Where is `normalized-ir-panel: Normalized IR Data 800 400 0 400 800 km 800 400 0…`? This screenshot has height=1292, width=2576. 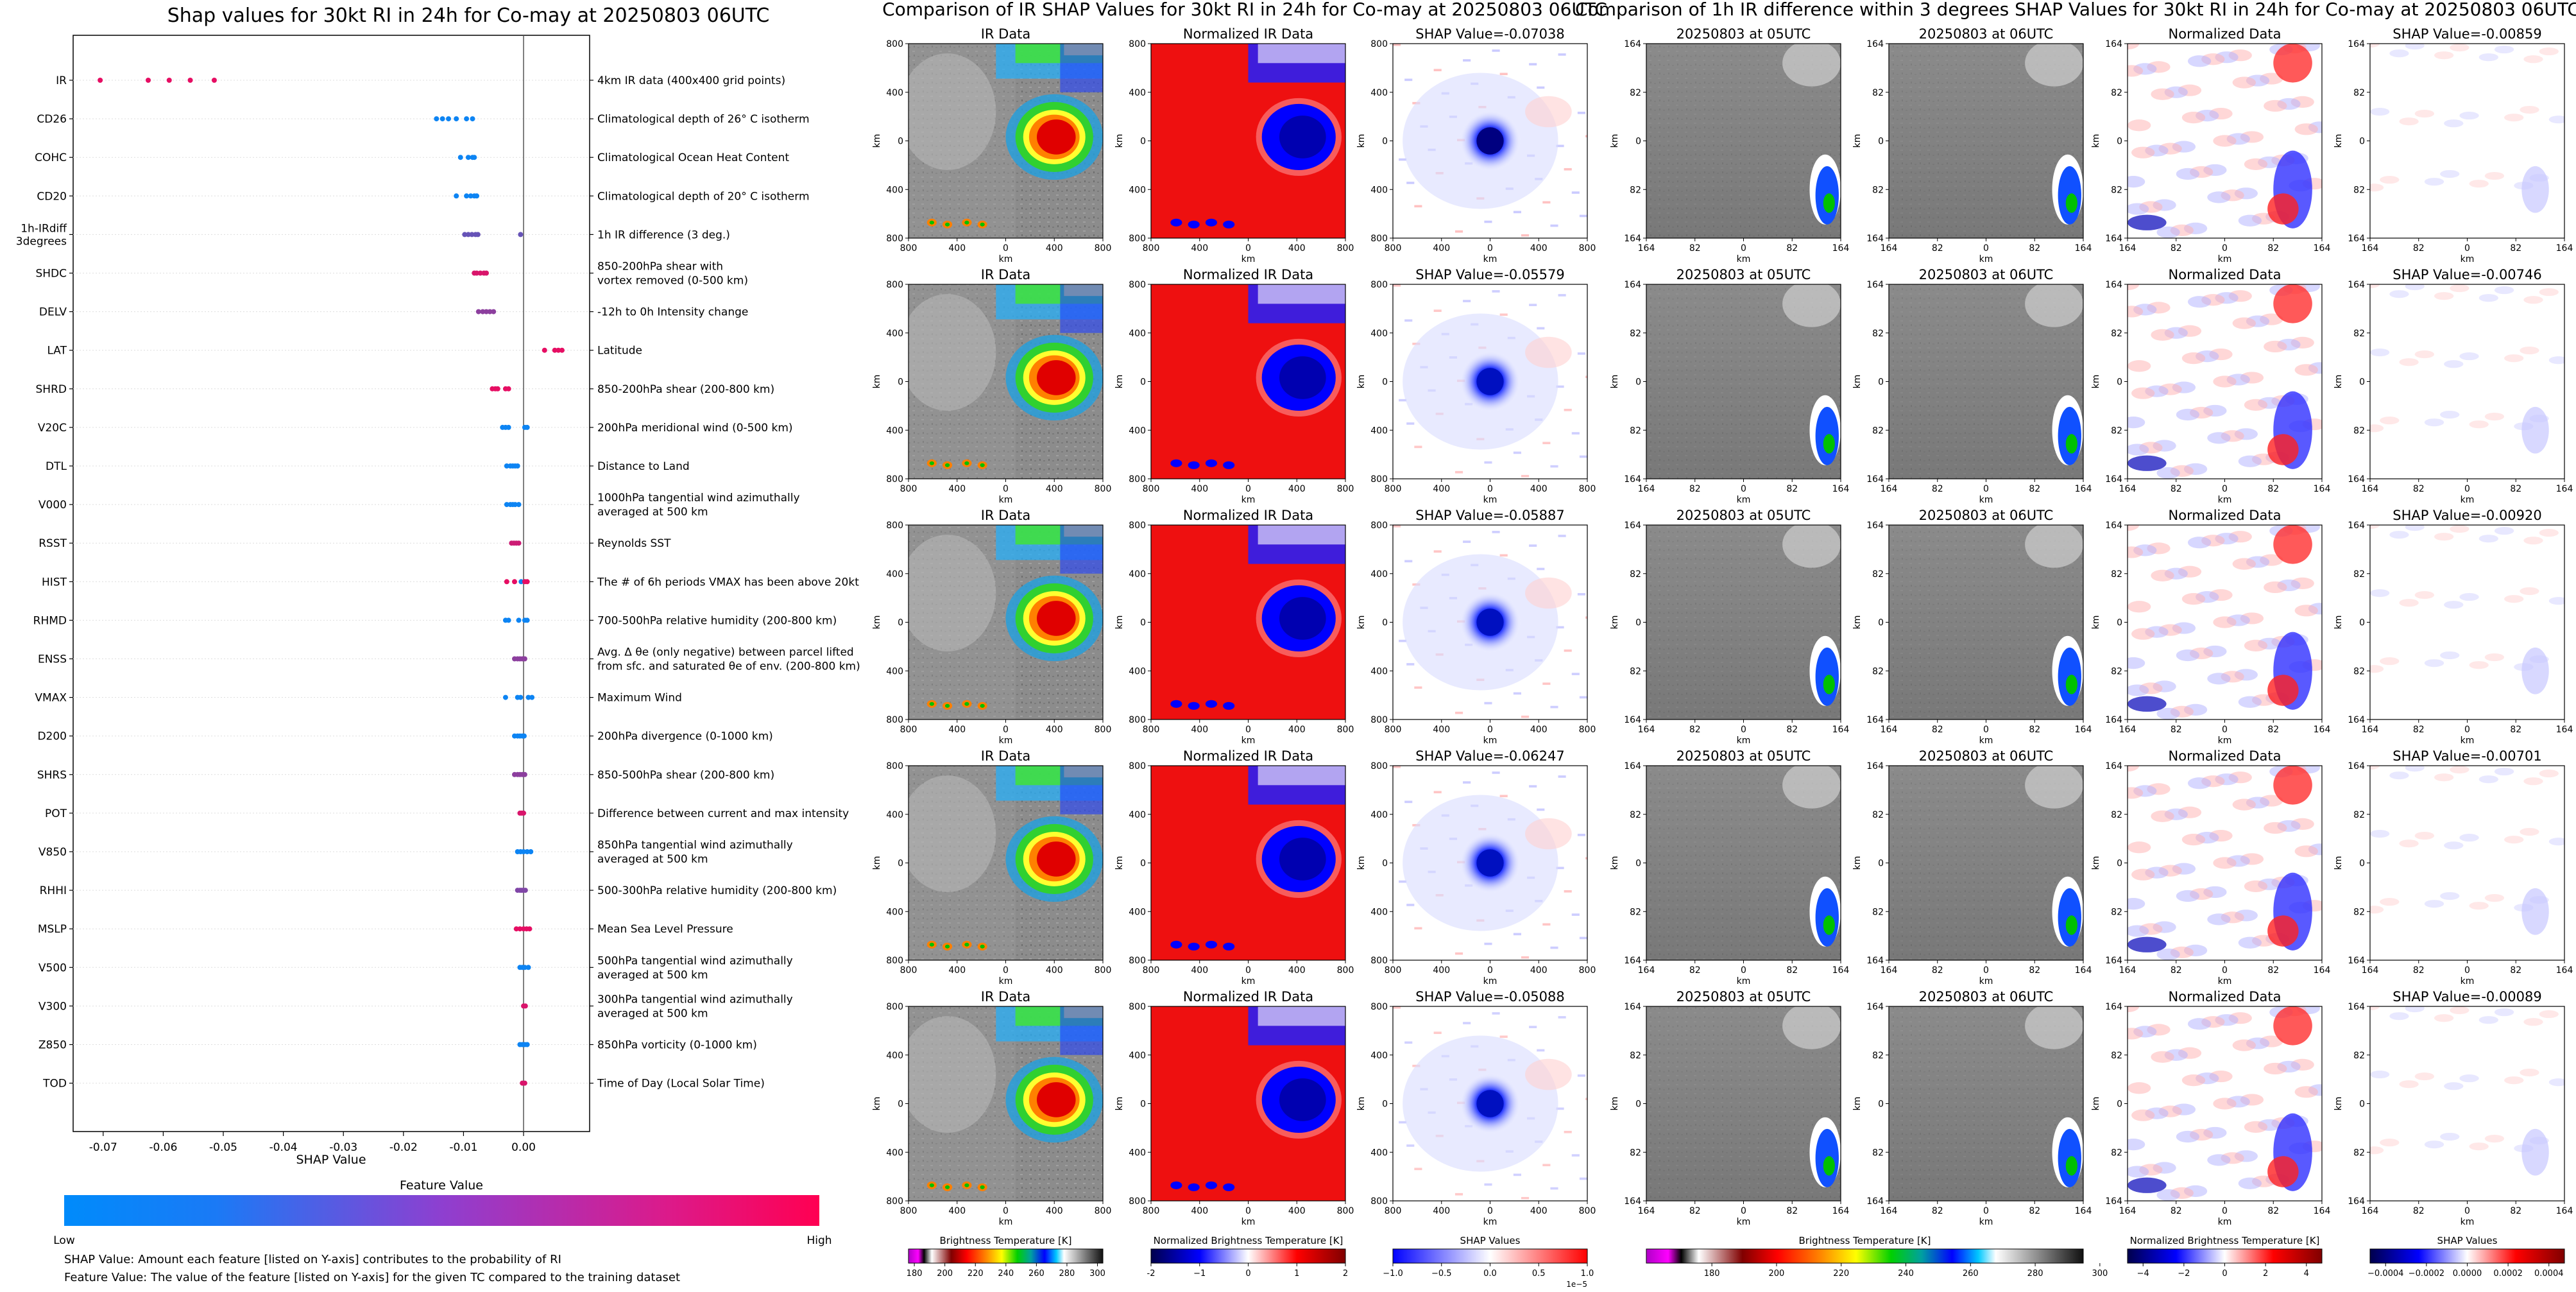
normalized-ir-panel: Normalized IR Data 800 400 0 400 800 km 800 400 0… is located at coordinates (1234, 867).